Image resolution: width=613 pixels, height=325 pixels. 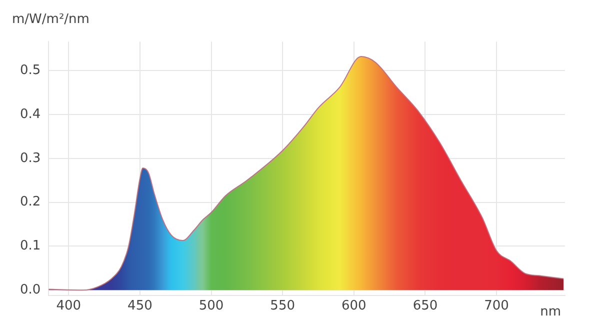 I want to click on x-axis-title: nm, so click(x=550, y=312).